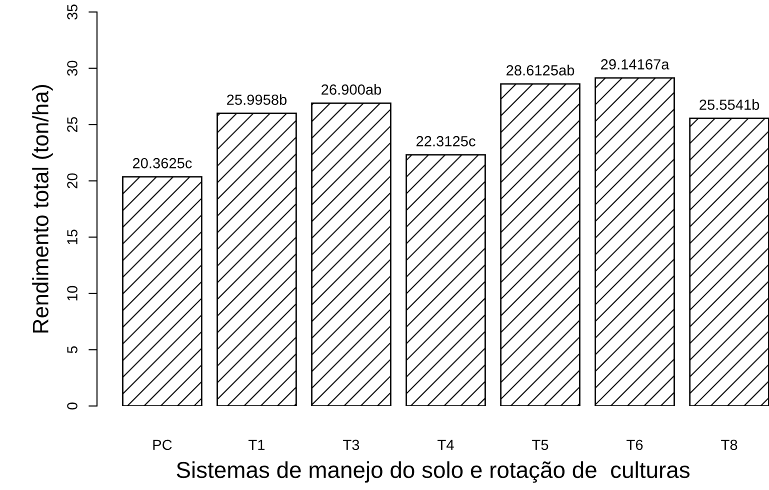  I want to click on data-label: 29.14167a, so click(635, 64).